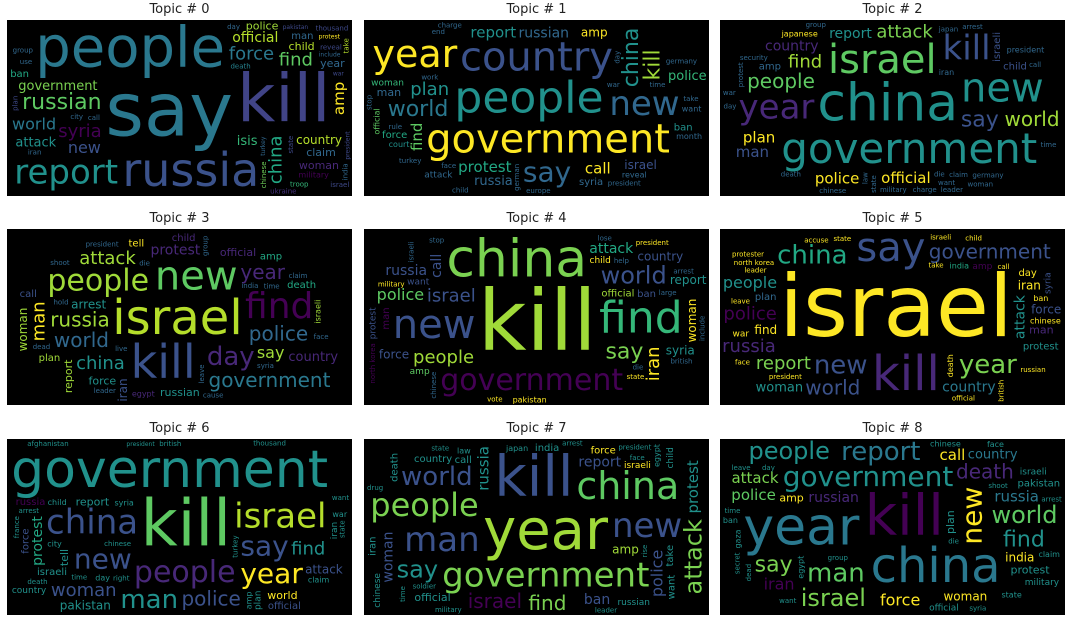 The image size is (1072, 621). What do you see at coordinates (645, 551) in the screenshot?
I see `word-rise: rise` at bounding box center [645, 551].